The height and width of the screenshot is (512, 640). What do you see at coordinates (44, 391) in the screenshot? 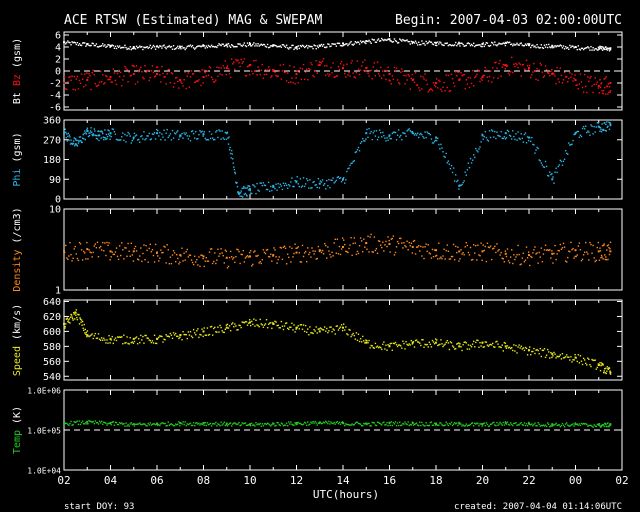
I see `y-tick-label: 1.0E+06` at bounding box center [44, 391].